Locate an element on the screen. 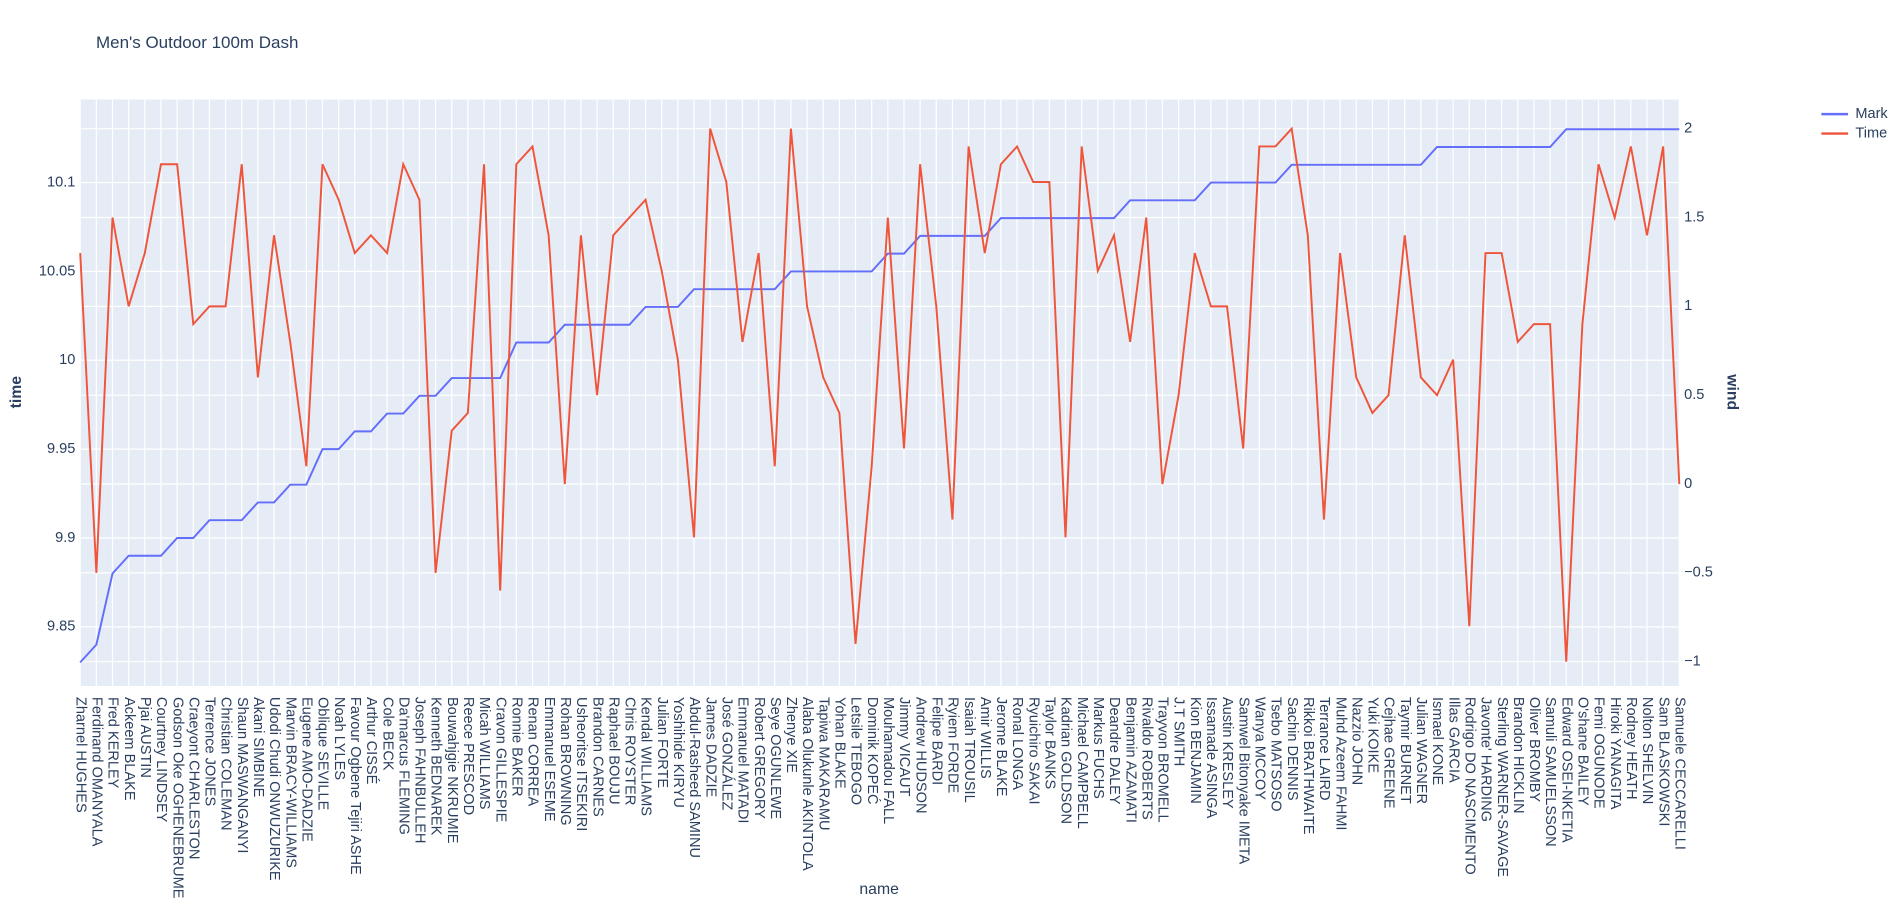 This screenshot has height=907, width=1904. x-tick-label: Ackeem BLAKE is located at coordinates (129, 749).